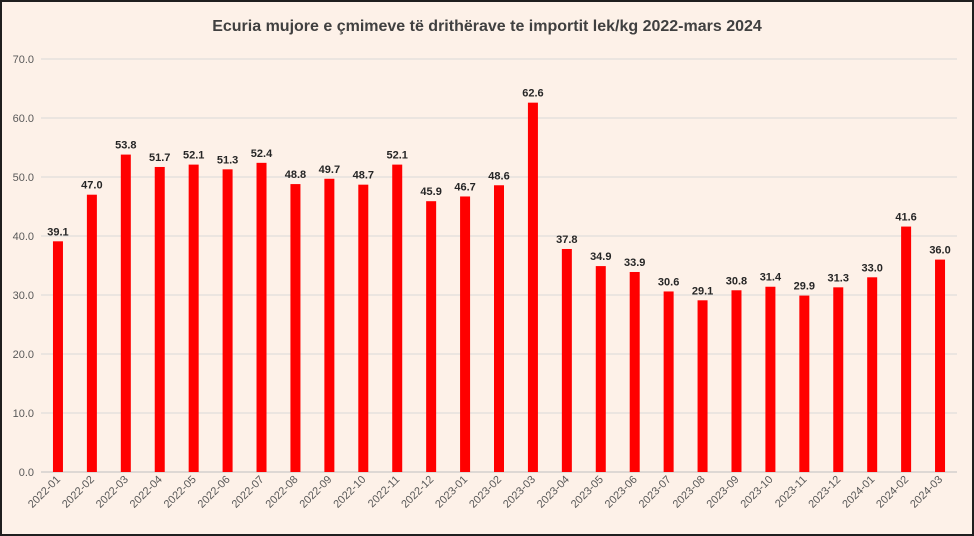 The height and width of the screenshot is (536, 974). What do you see at coordinates (23, 119) in the screenshot?
I see `y-tick-label: 60.0` at bounding box center [23, 119].